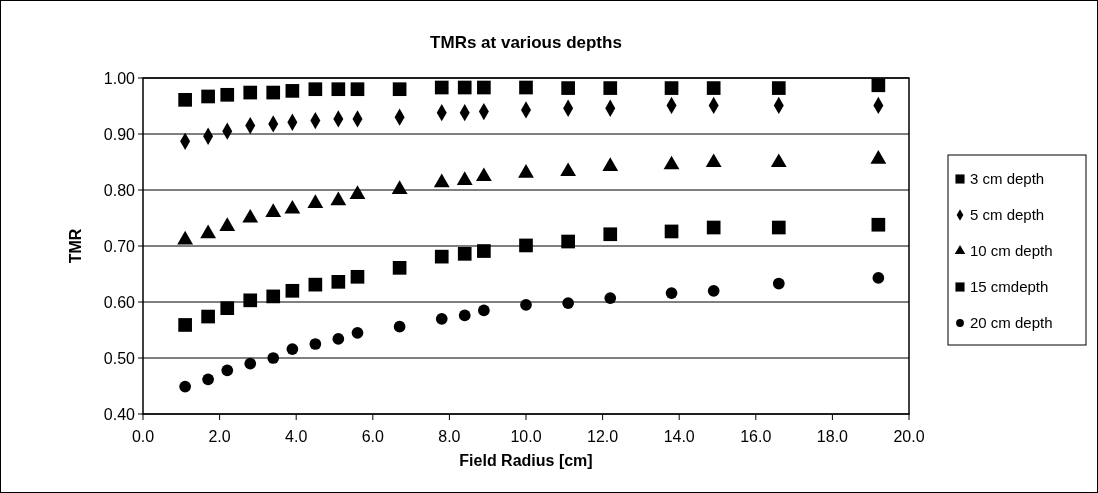 This screenshot has height=493, width=1098. Describe the element at coordinates (119, 358) in the screenshot. I see `y-tick-label: 0.50` at that location.